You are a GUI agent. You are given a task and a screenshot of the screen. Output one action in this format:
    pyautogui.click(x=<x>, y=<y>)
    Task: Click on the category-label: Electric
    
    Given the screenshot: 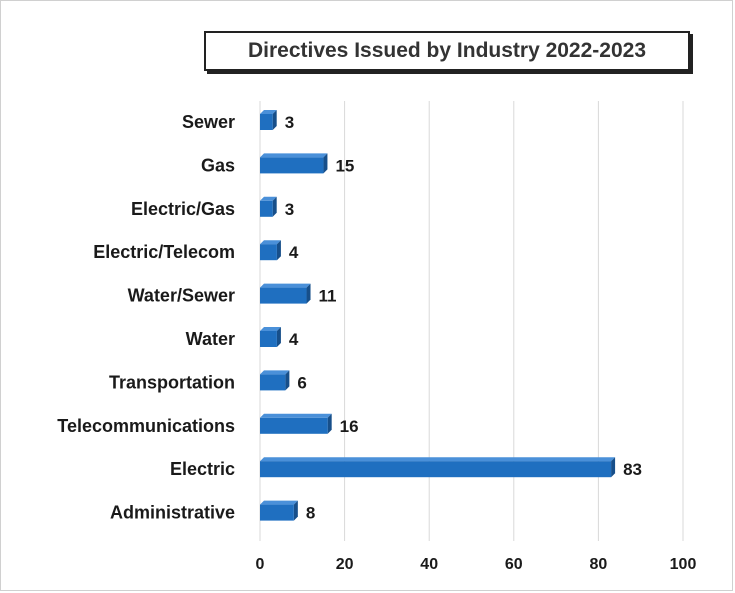 What is the action you would take?
    pyautogui.click(x=202, y=469)
    